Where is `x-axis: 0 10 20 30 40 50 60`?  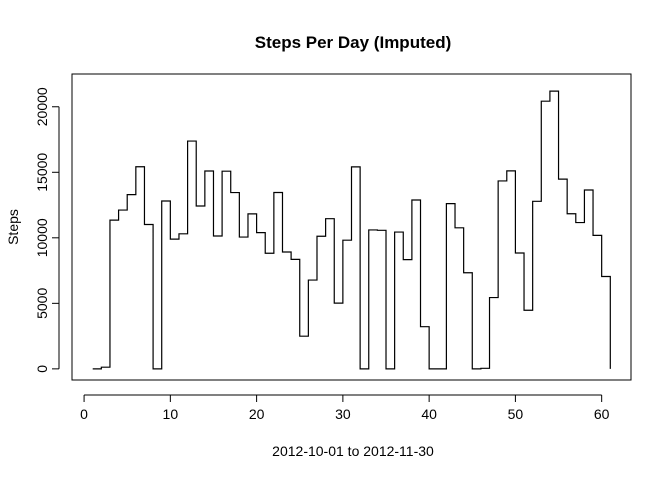 x-axis: 0 10 20 30 40 50 60 is located at coordinates (345, 408).